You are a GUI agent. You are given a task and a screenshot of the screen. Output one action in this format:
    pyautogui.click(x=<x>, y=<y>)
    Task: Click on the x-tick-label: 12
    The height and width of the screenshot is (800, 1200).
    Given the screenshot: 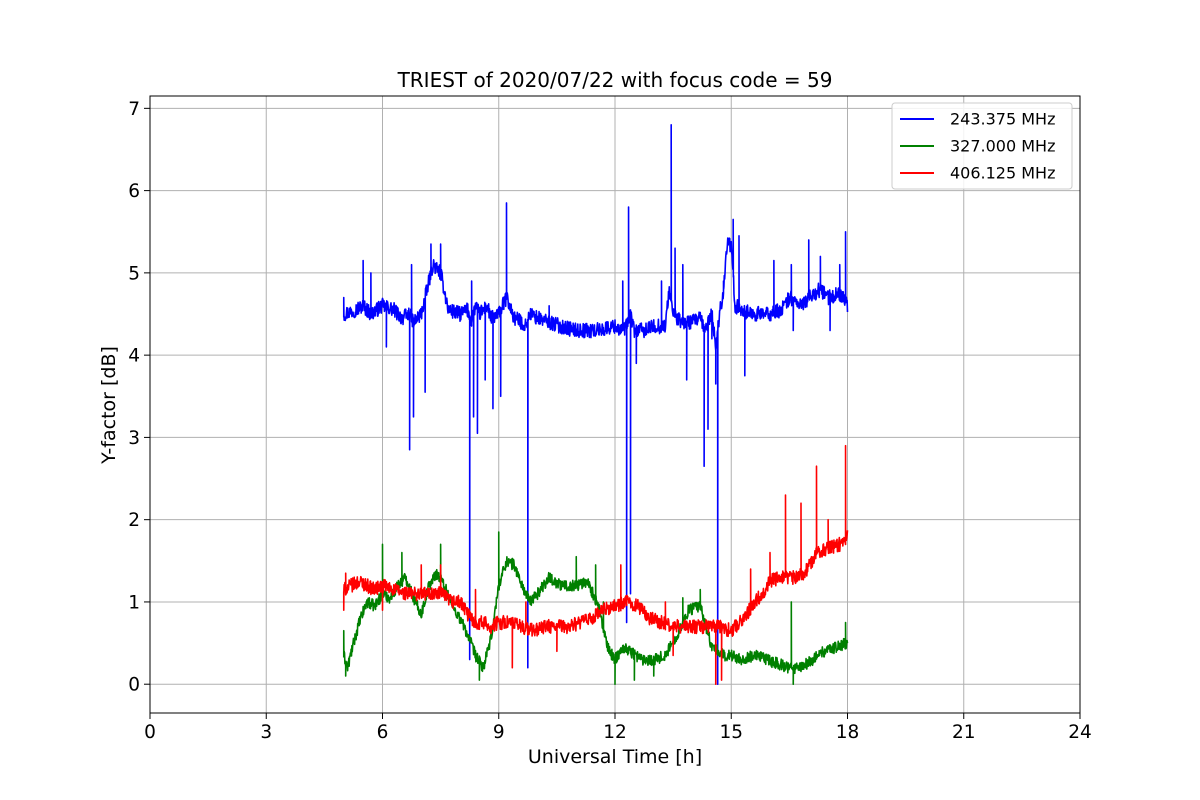 What is the action you would take?
    pyautogui.click(x=615, y=732)
    